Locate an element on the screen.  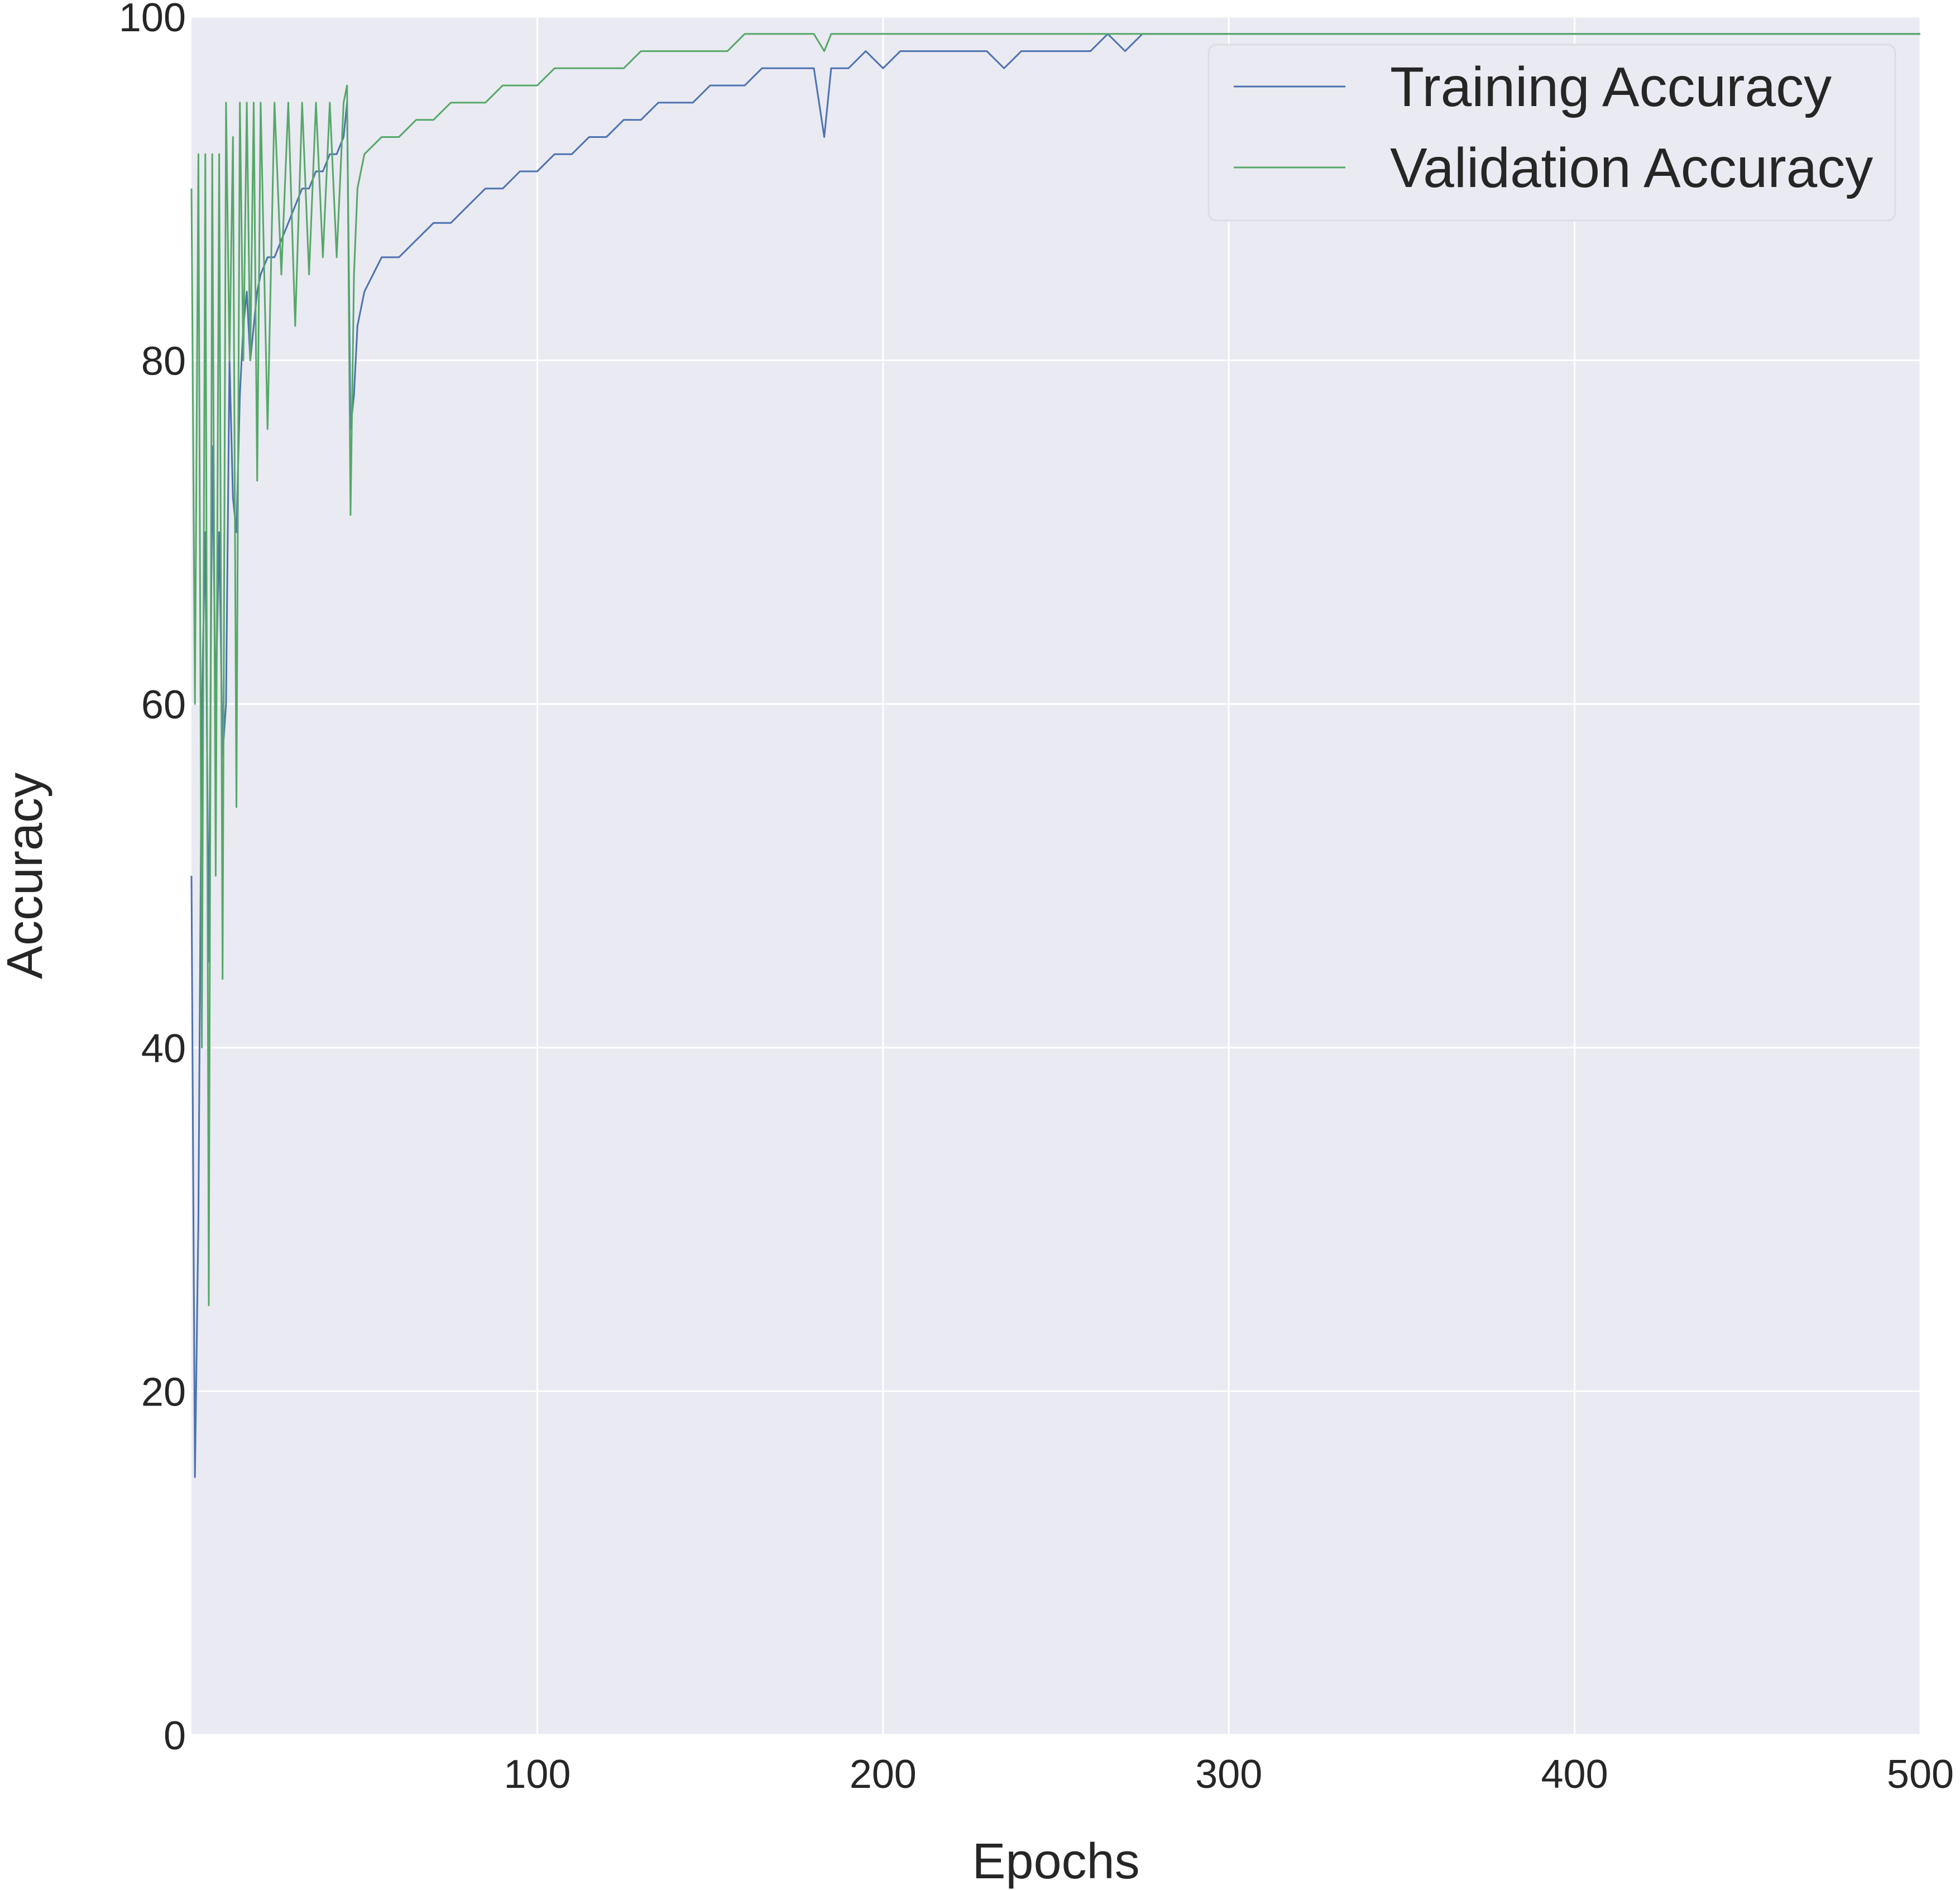
y-tick-label: 80 is located at coordinates (163, 361).